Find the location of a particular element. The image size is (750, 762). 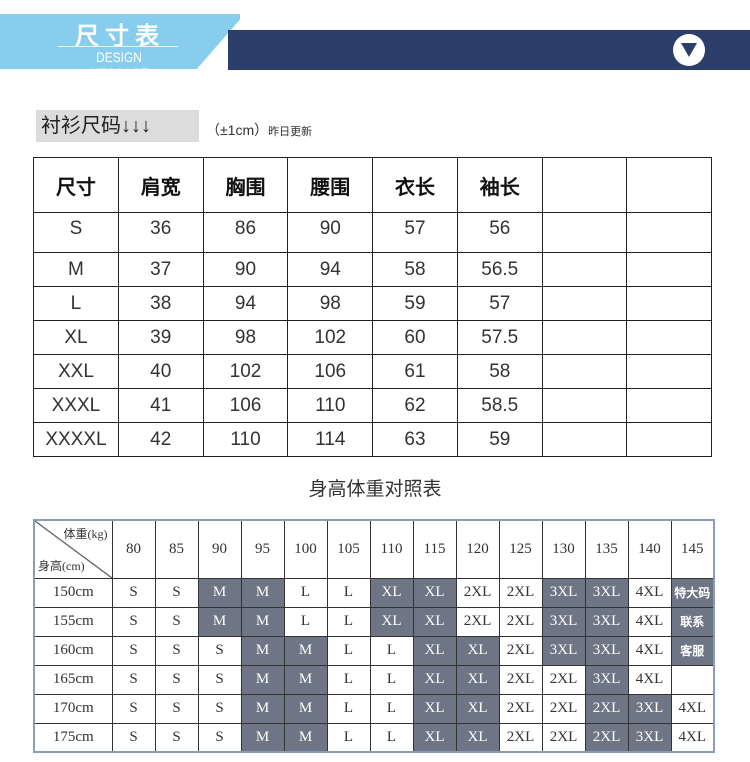

height-weight-title: 身高体重对照表 is located at coordinates (375, 489).